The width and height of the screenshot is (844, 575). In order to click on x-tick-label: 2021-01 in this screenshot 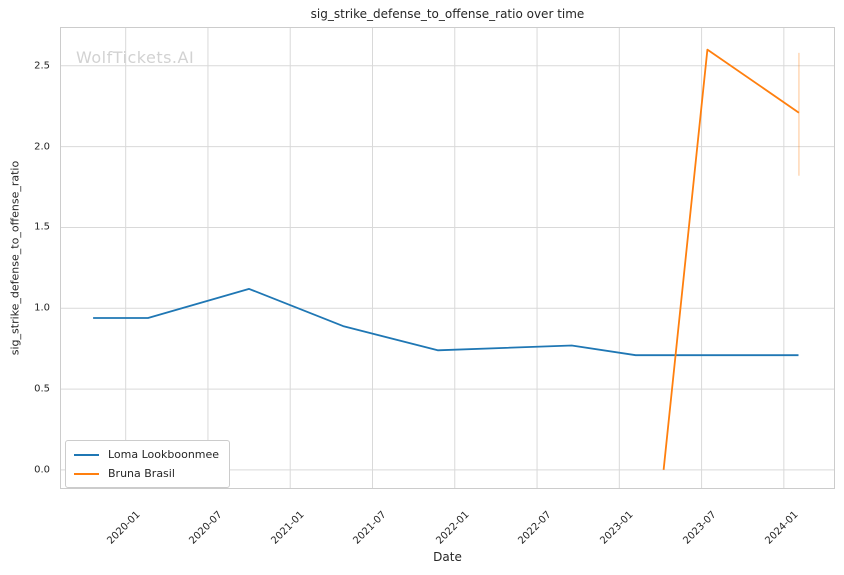, I will do `click(288, 528)`.